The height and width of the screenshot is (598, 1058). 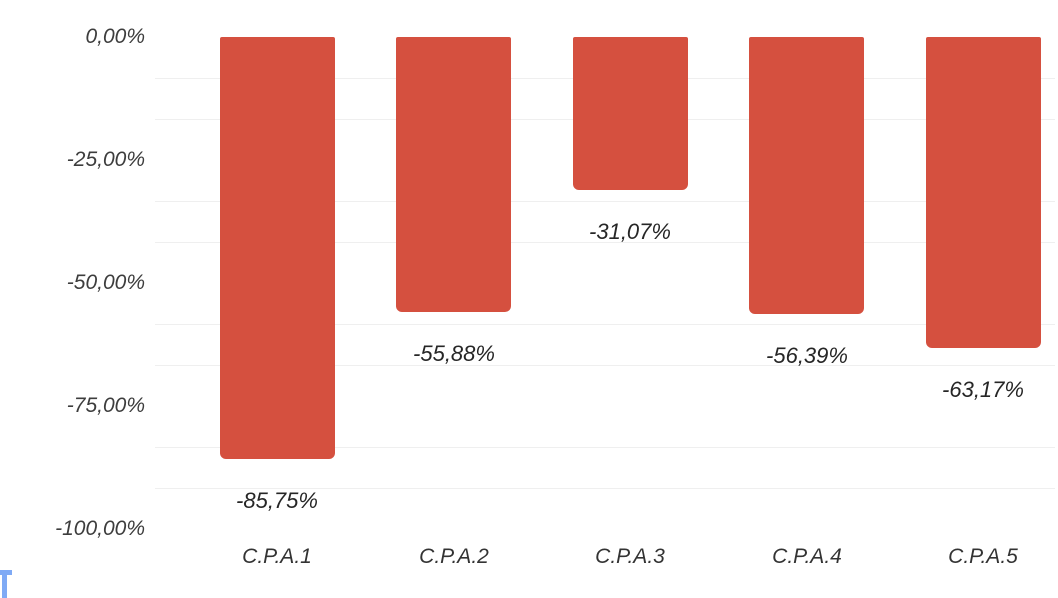 What do you see at coordinates (807, 556) in the screenshot?
I see `x-axis-category-label: C.P.A.4` at bounding box center [807, 556].